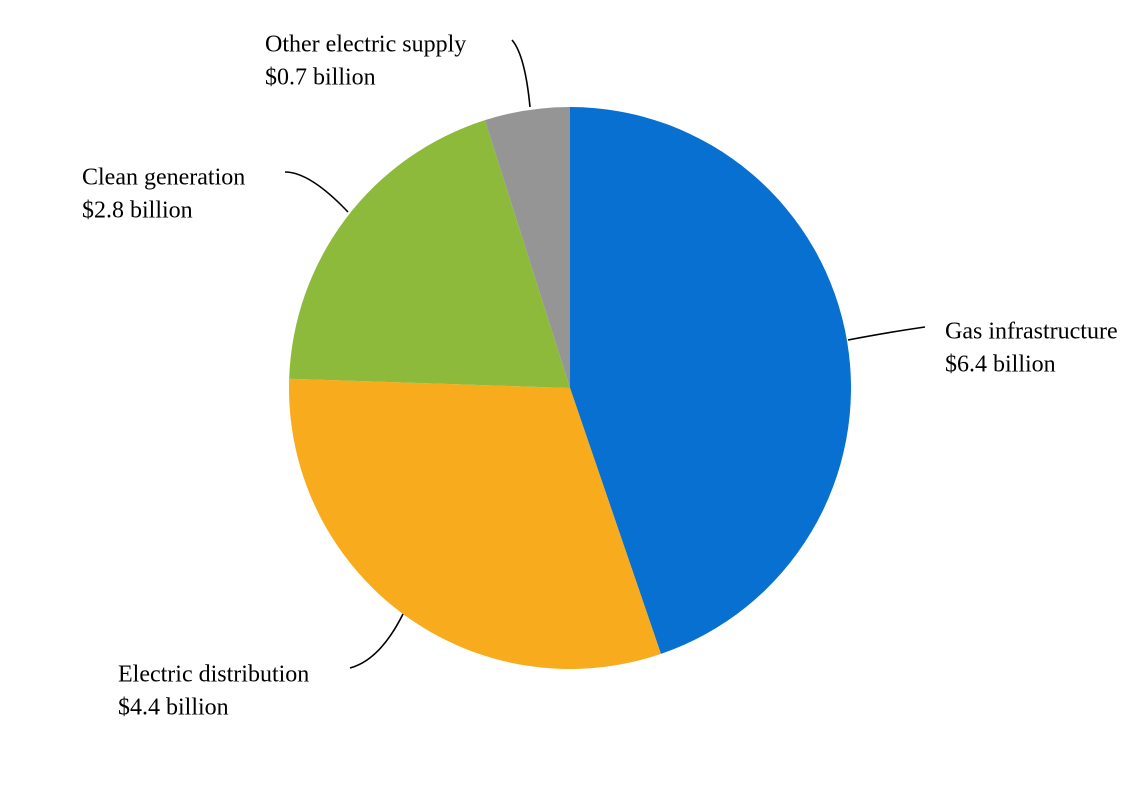 This screenshot has height=800, width=1140. I want to click on slice-label: Clean generation, so click(163, 178).